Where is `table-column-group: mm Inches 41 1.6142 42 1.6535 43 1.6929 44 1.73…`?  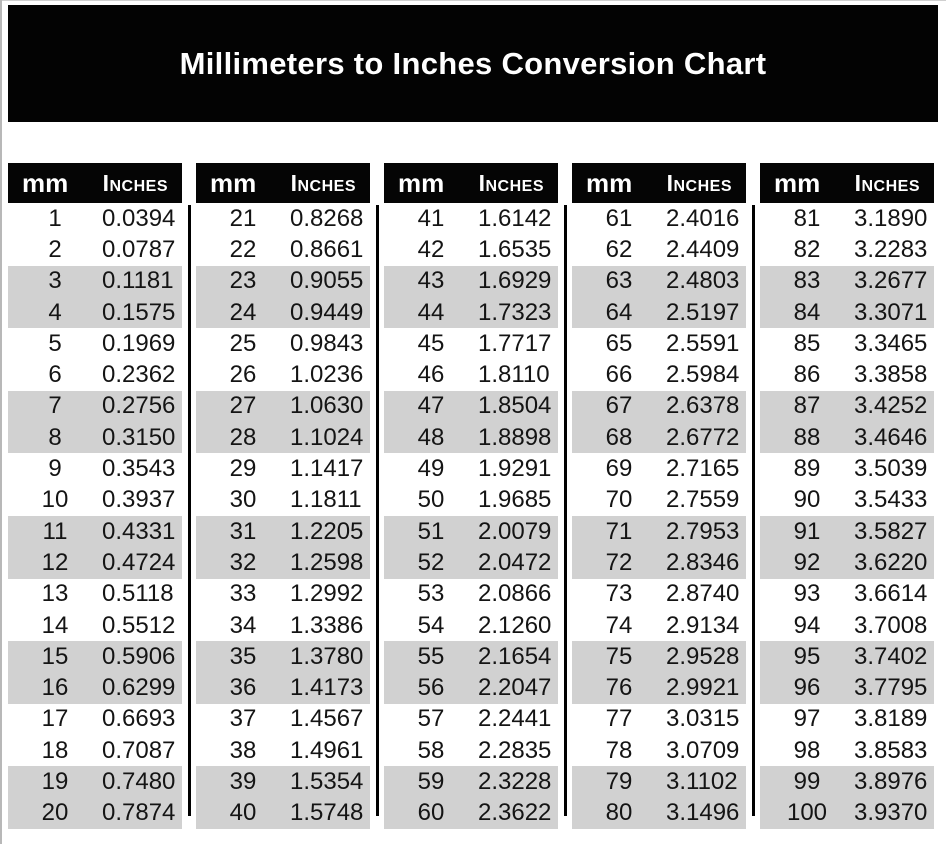
table-column-group: mm Inches 41 1.6142 42 1.6535 43 1.6929 44 1.73… is located at coordinates (471, 496).